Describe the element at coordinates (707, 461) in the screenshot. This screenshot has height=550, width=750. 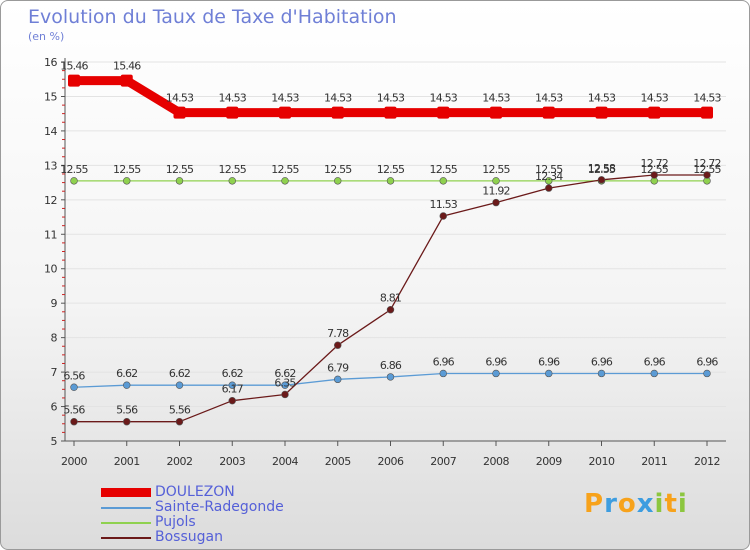
I see `x-tick-label: 2012` at that location.